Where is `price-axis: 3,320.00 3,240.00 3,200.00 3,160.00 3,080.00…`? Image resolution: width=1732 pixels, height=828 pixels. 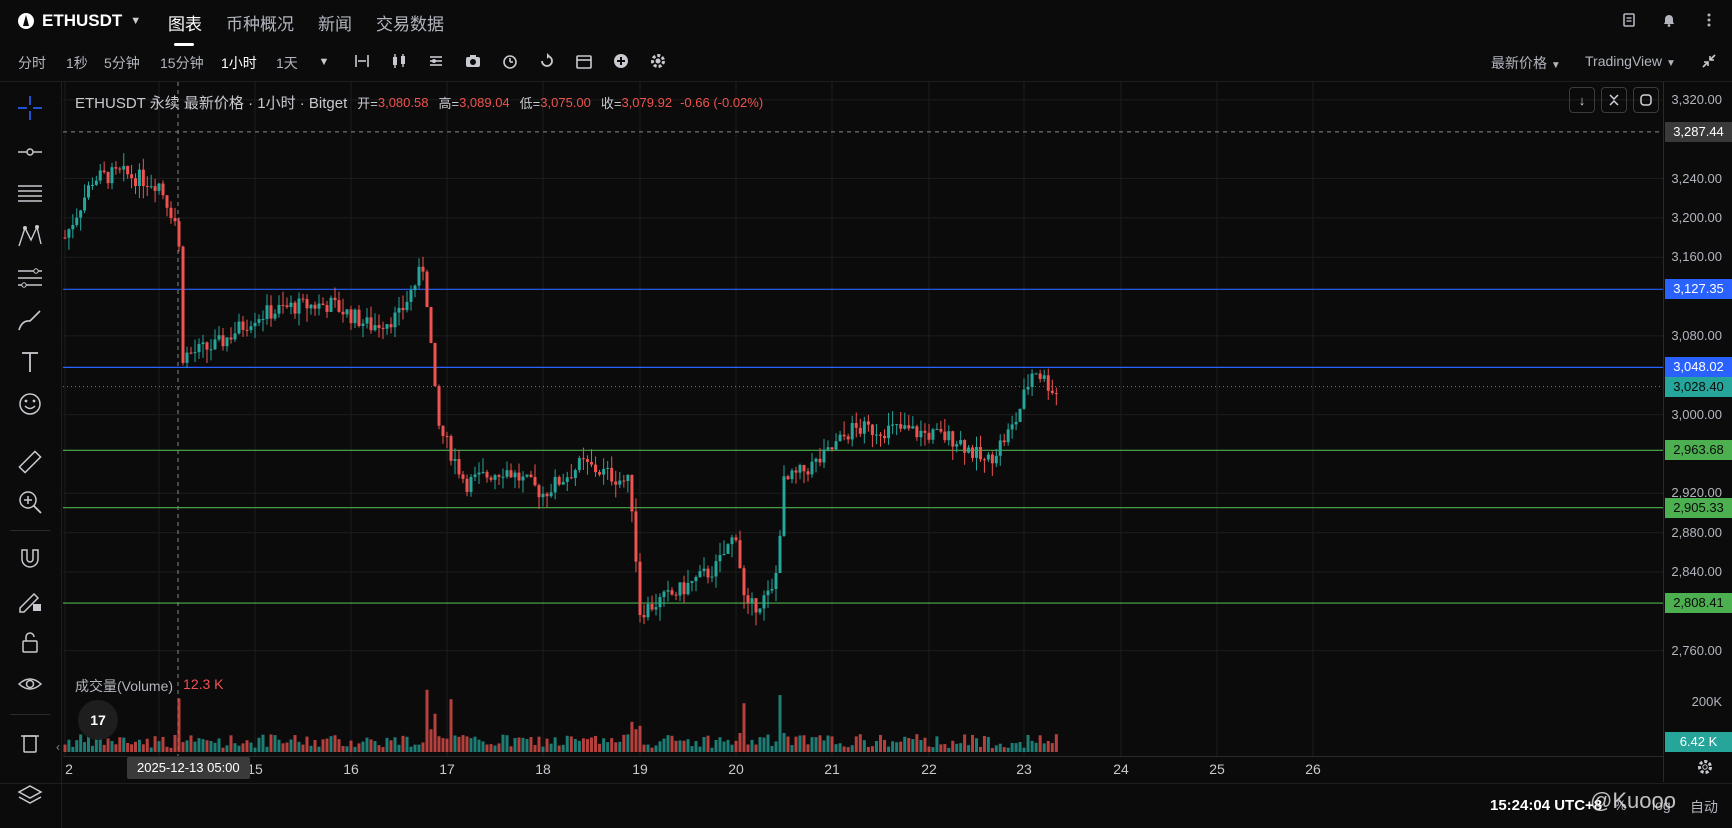 price-axis: 3,320.00 3,240.00 3,200.00 3,160.00 3,080.00… is located at coordinates (1697, 432).